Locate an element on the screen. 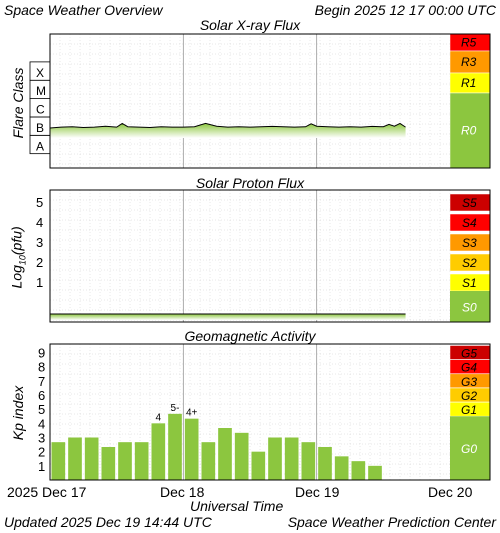 The image size is (500, 533). kp-y-tick-7: 7 is located at coordinates (41, 381).